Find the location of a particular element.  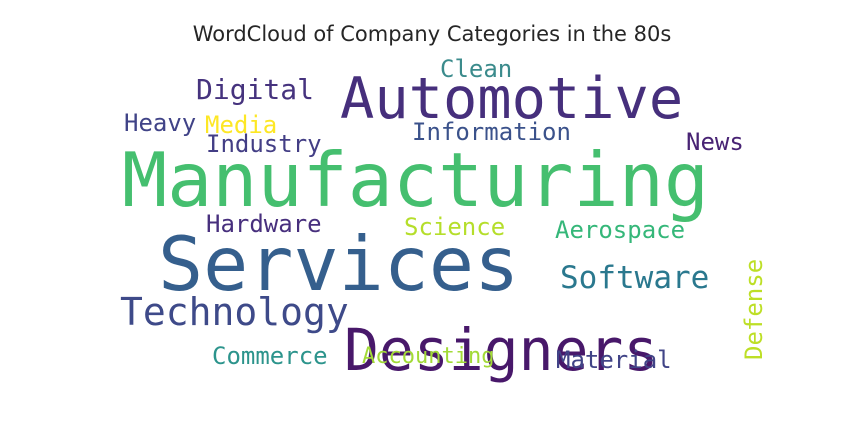

word-services: Services is located at coordinates (338, 264).